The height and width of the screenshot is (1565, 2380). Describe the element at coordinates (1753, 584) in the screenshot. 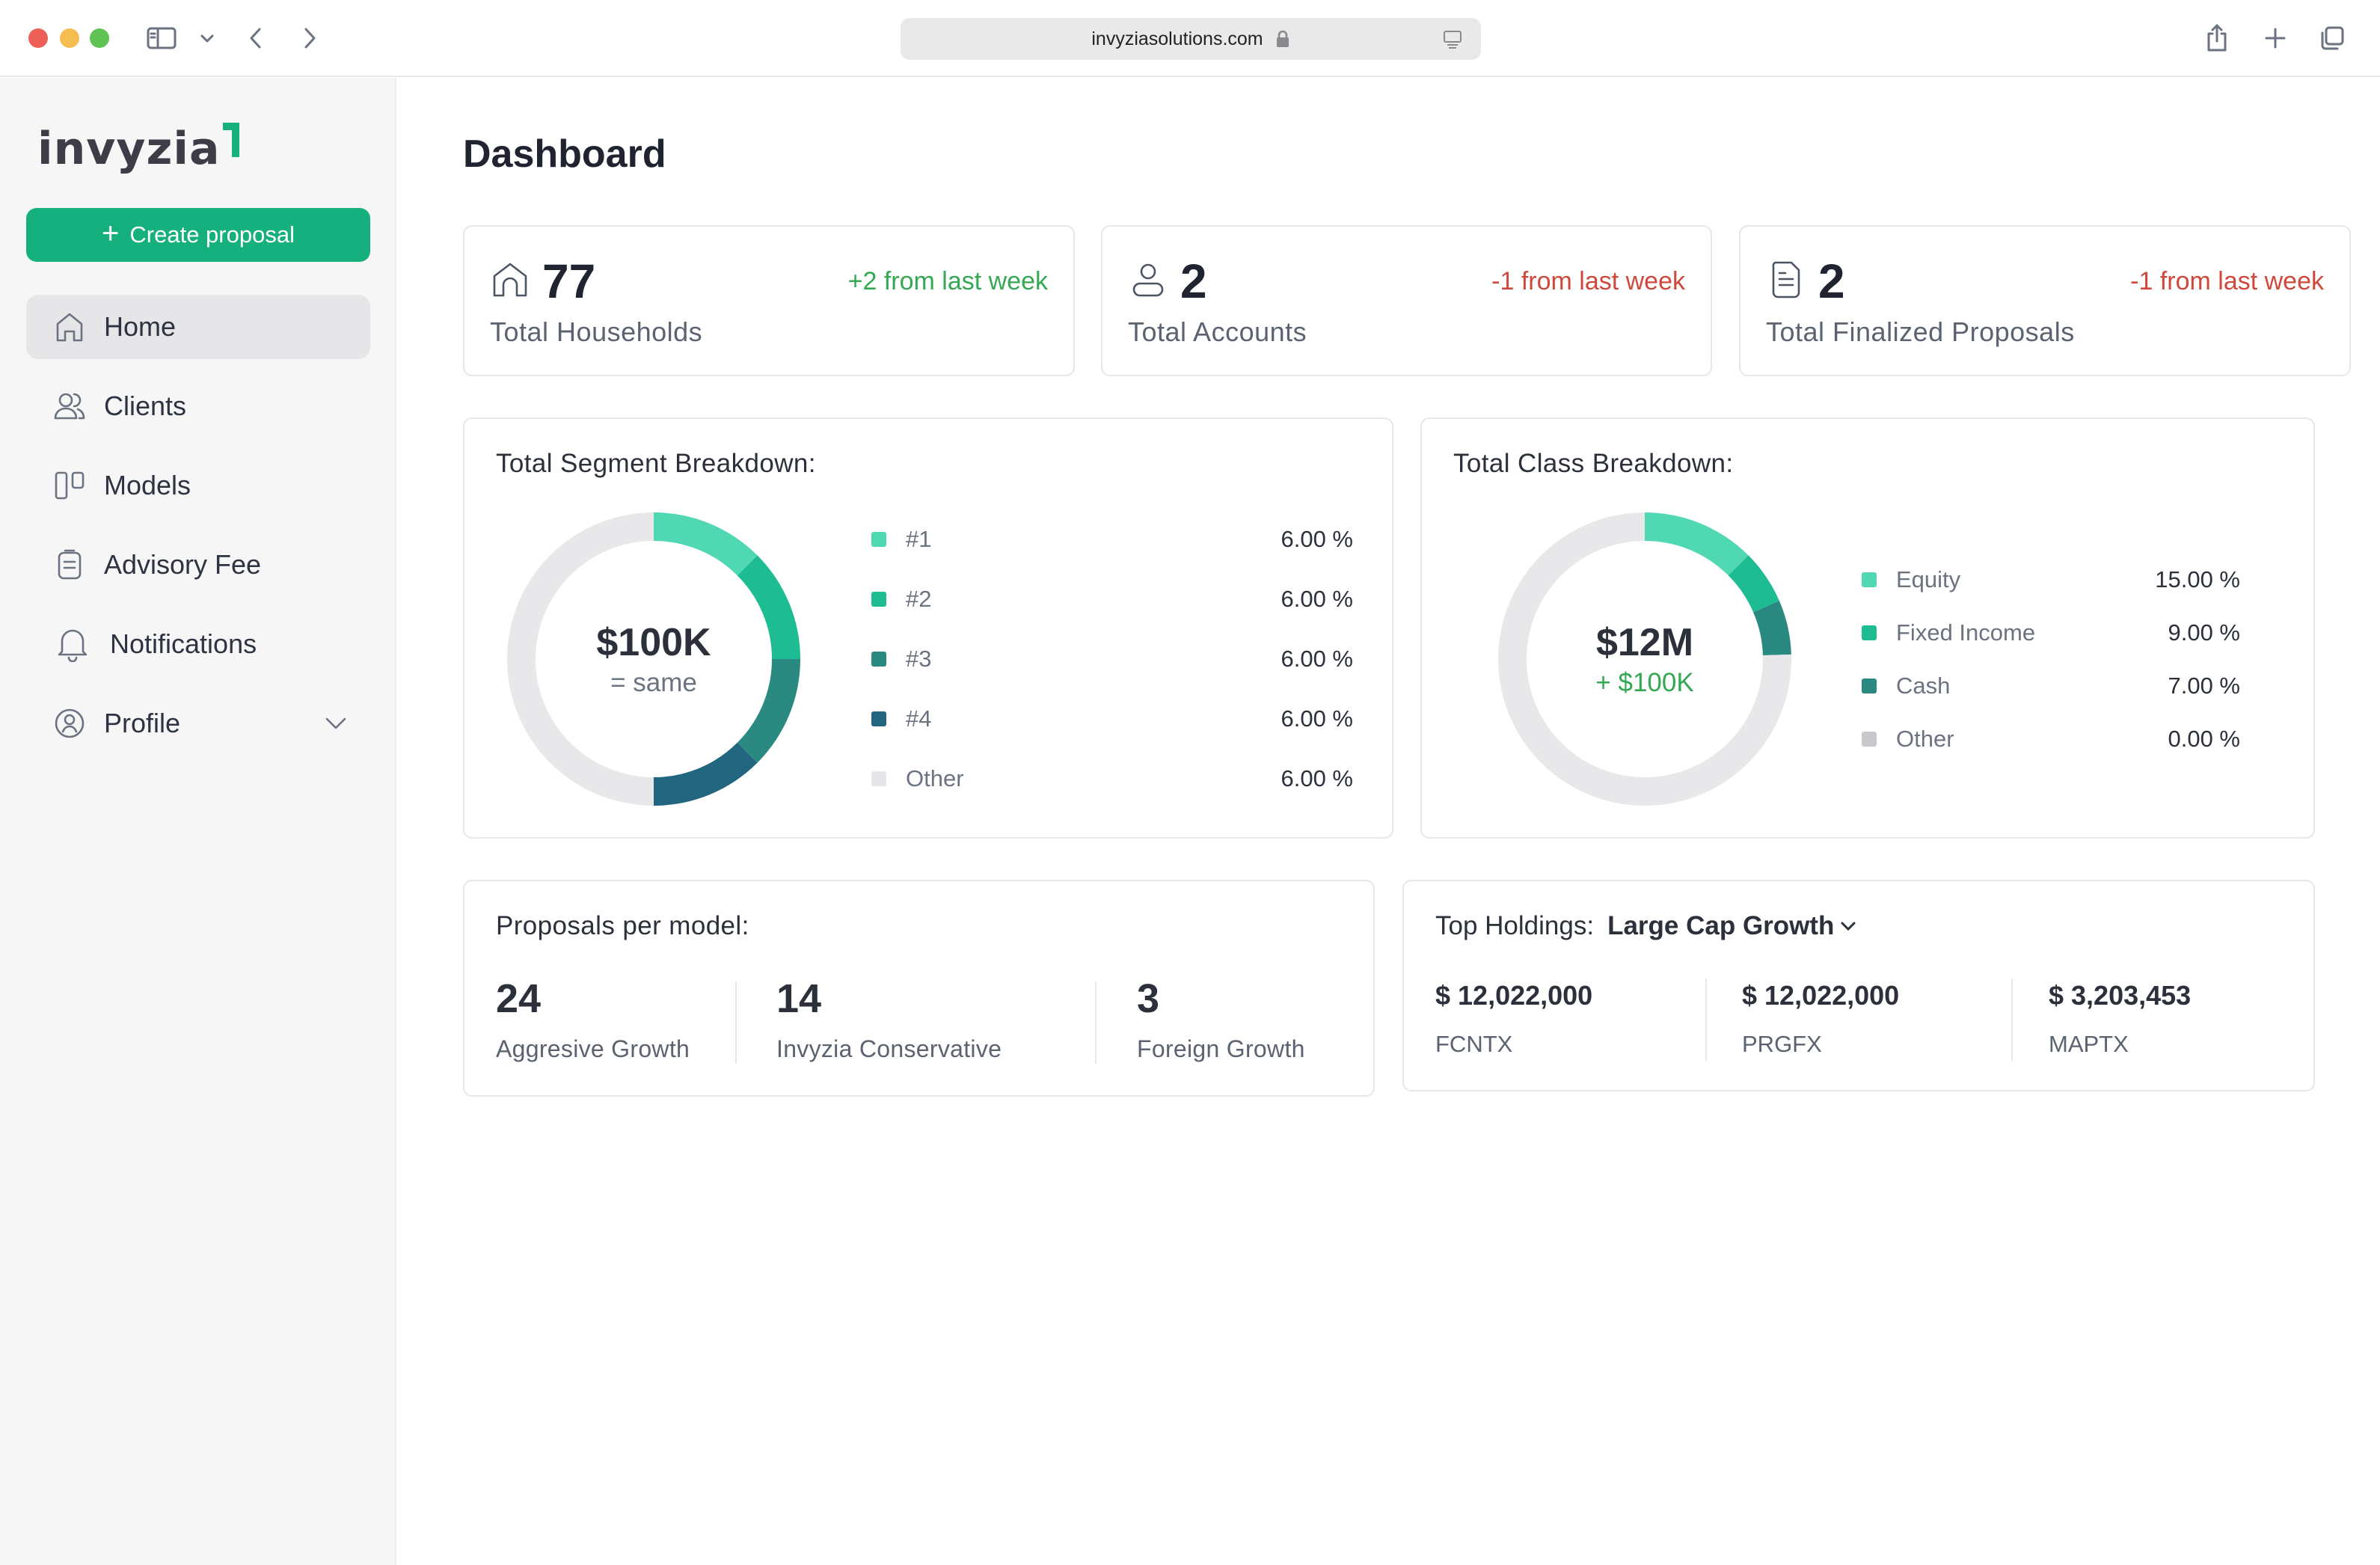

I see `donut-slice-fixed-income` at that location.